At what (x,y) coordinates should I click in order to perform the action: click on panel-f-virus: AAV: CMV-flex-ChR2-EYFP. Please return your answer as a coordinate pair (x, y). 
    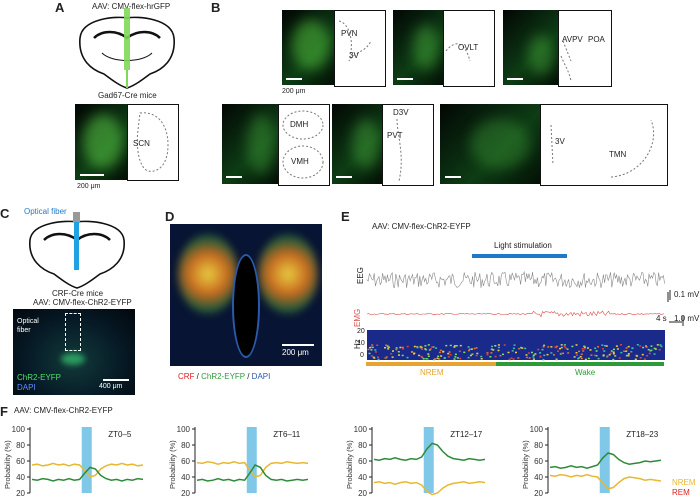
    Looking at the image, I should click on (63, 410).